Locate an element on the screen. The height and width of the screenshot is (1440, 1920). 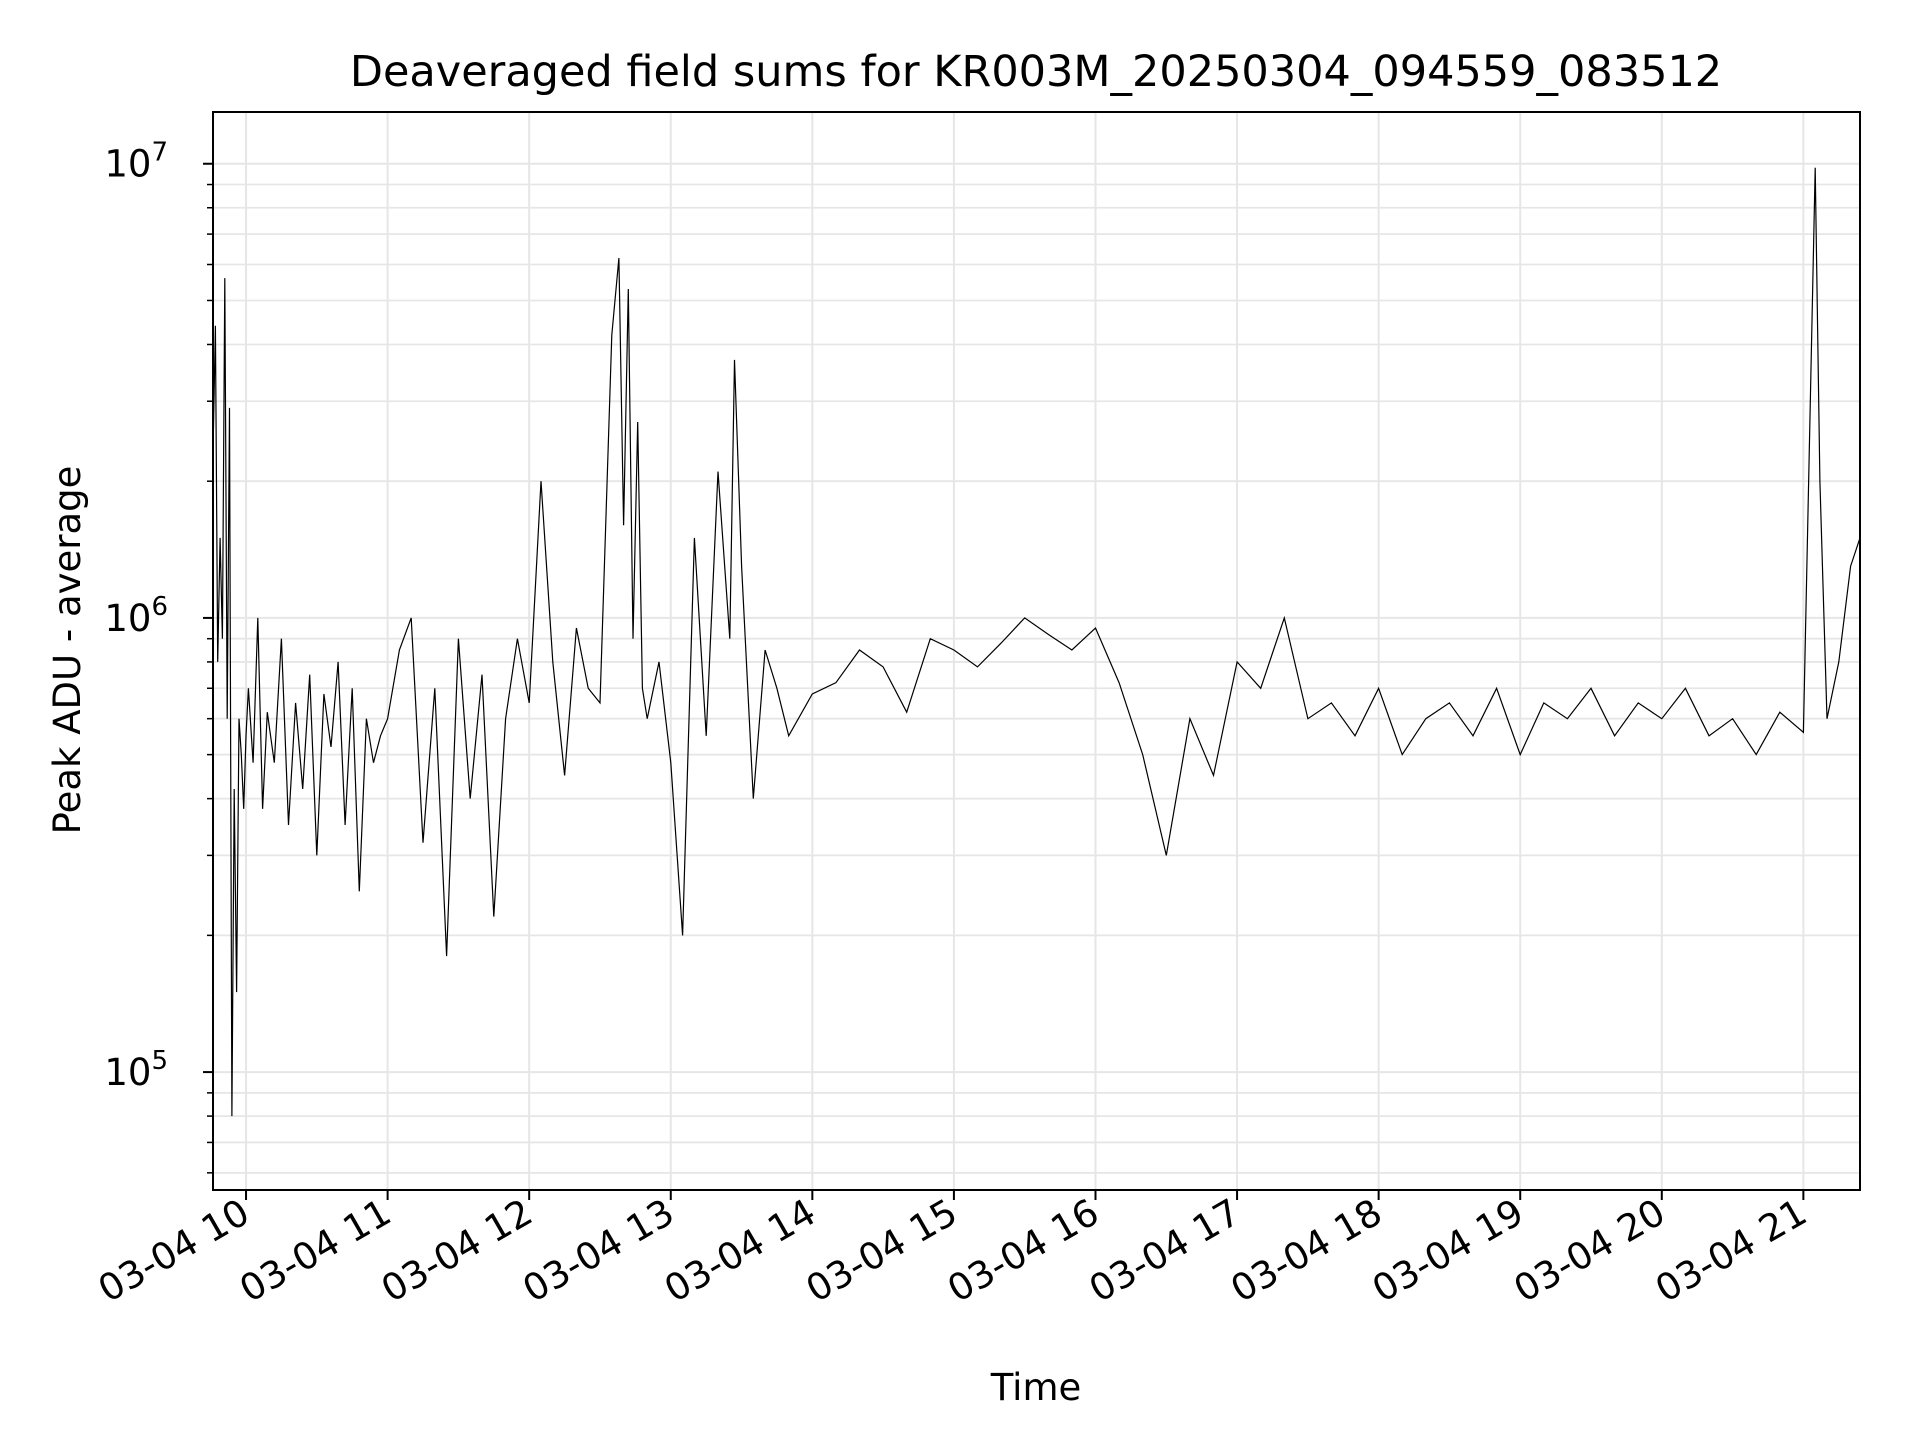
y-axis-label: Peak ADU - average is located at coordinates (67, 650).